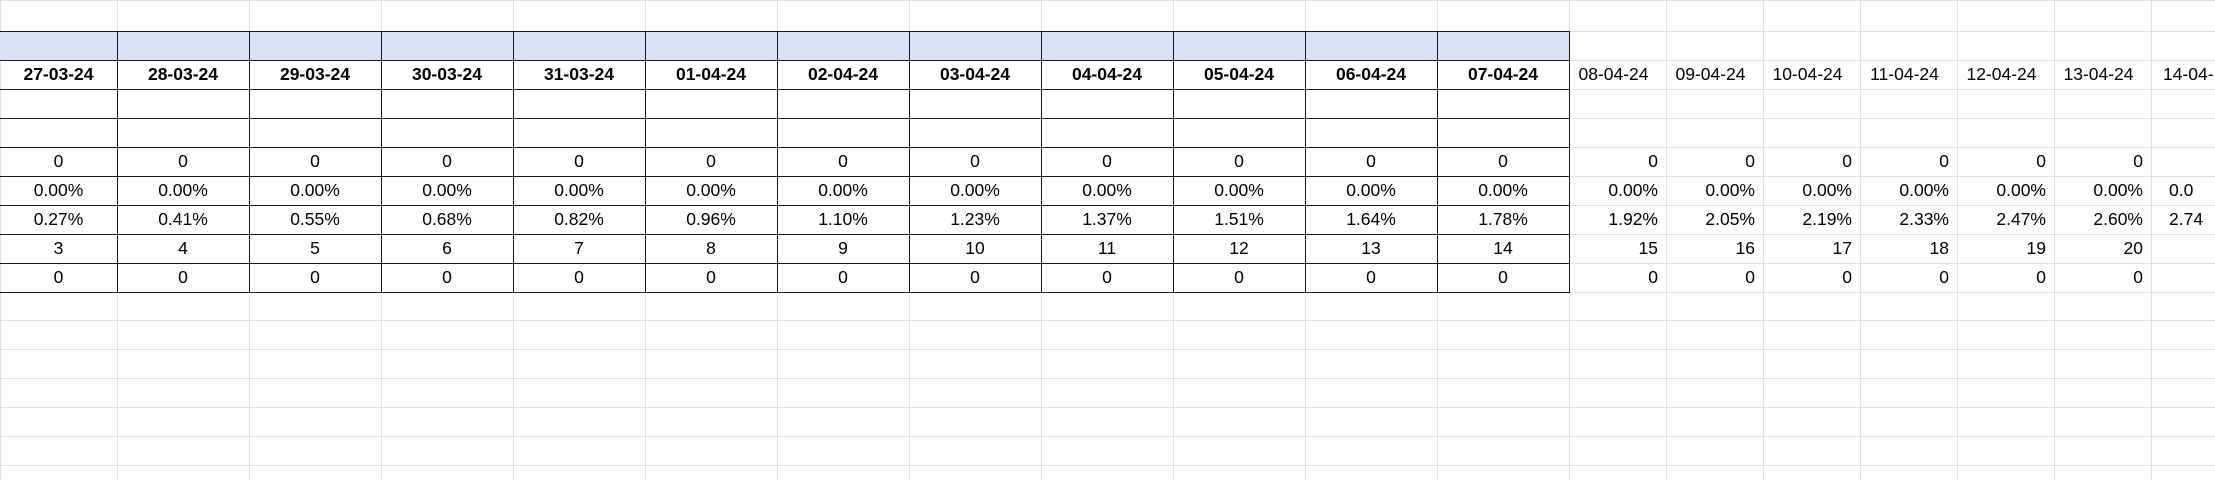 The height and width of the screenshot is (480, 2215). Describe the element at coordinates (2098, 74) in the screenshot. I see `date-header-cell: 13-04-24` at that location.